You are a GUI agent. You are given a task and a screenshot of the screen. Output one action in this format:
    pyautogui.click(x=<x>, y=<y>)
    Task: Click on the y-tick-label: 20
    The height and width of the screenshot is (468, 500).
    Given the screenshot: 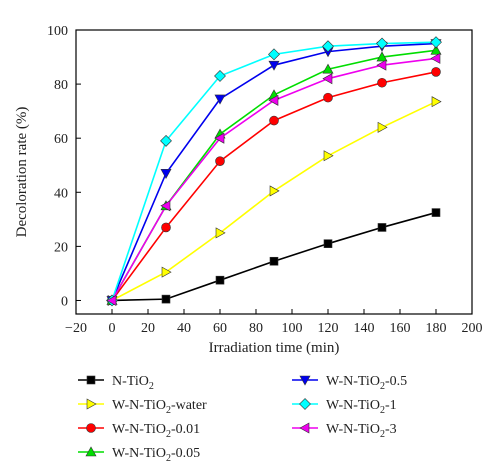 What is the action you would take?
    pyautogui.click(x=61, y=247)
    